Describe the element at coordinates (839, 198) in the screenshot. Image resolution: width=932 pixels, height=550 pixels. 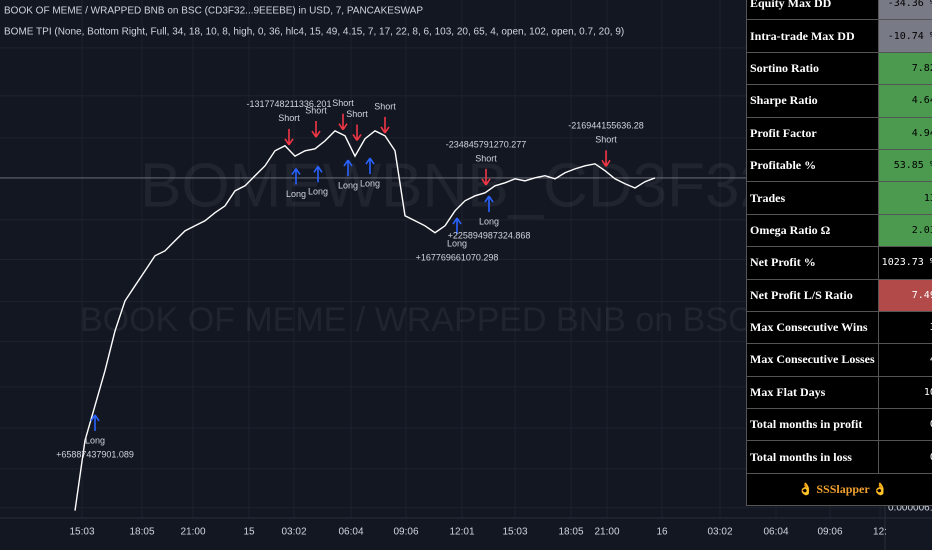
I see `stats-row: Trades13` at that location.